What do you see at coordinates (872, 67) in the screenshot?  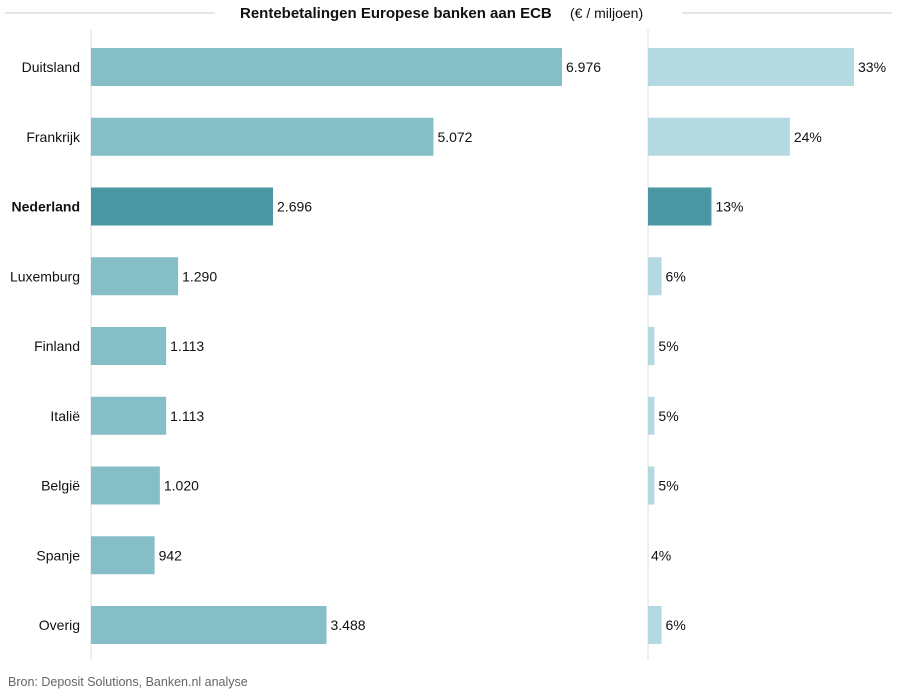 I see `share-label: 33%` at bounding box center [872, 67].